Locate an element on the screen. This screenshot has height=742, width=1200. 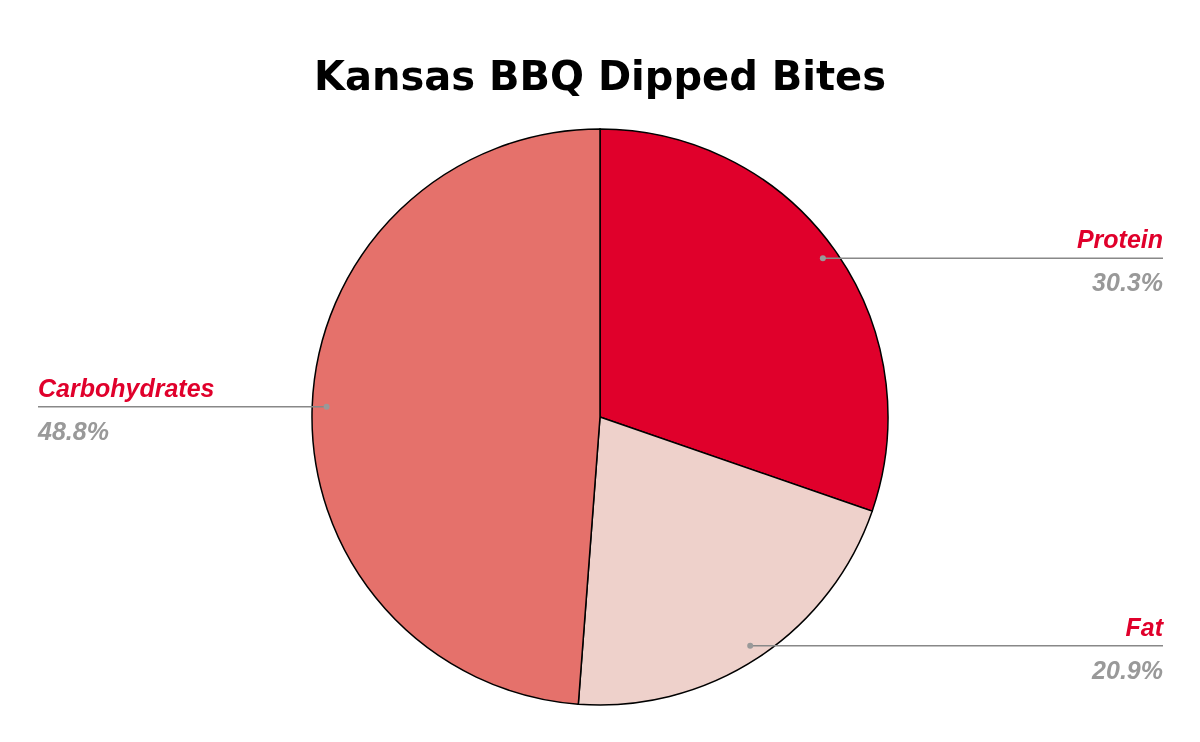
data-label: 20.9% is located at coordinates (1127, 669).